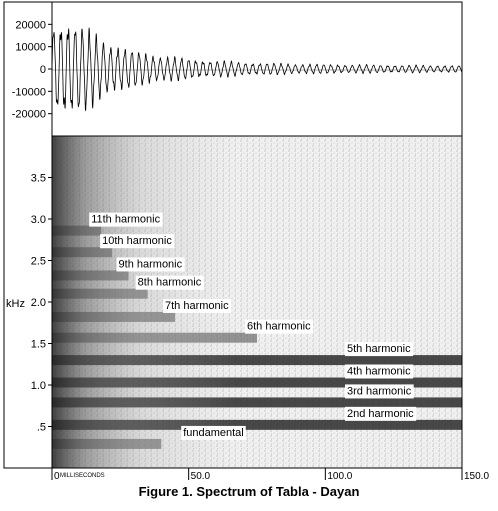 The image size is (498, 511). What do you see at coordinates (57, 476) in the screenshot?
I see `time-tick-label: 0` at bounding box center [57, 476].